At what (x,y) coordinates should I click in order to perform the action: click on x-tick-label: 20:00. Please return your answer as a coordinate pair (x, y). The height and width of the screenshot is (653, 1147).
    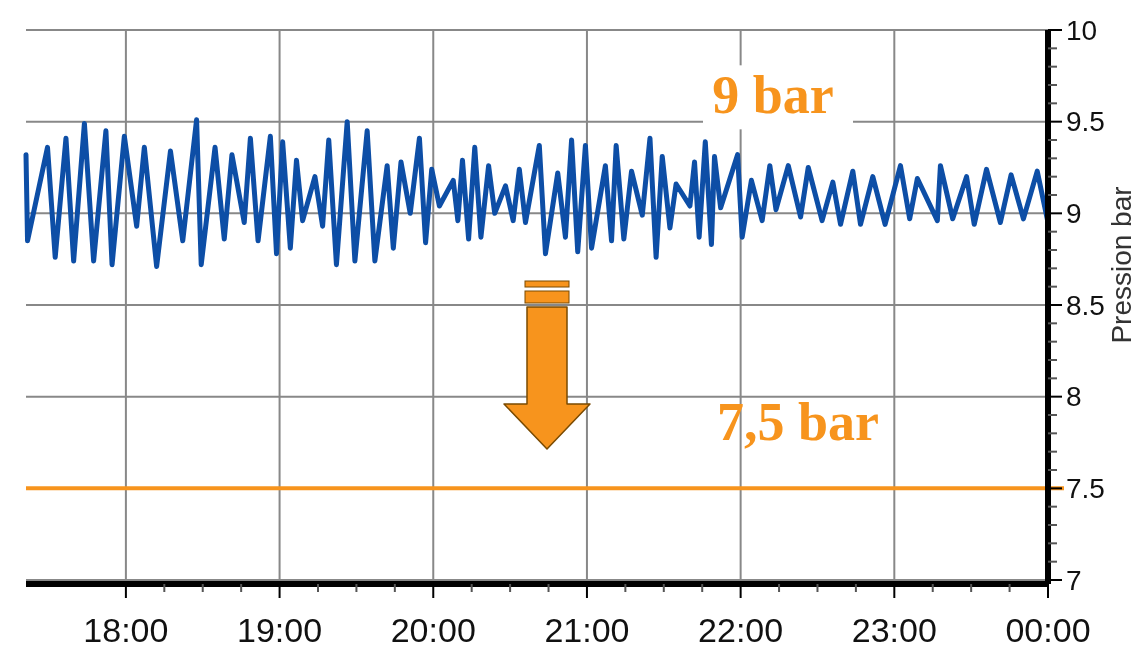
    Looking at the image, I should click on (433, 630).